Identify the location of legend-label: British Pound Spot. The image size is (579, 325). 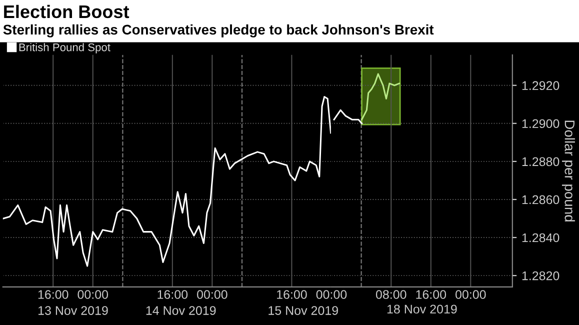
(64, 48).